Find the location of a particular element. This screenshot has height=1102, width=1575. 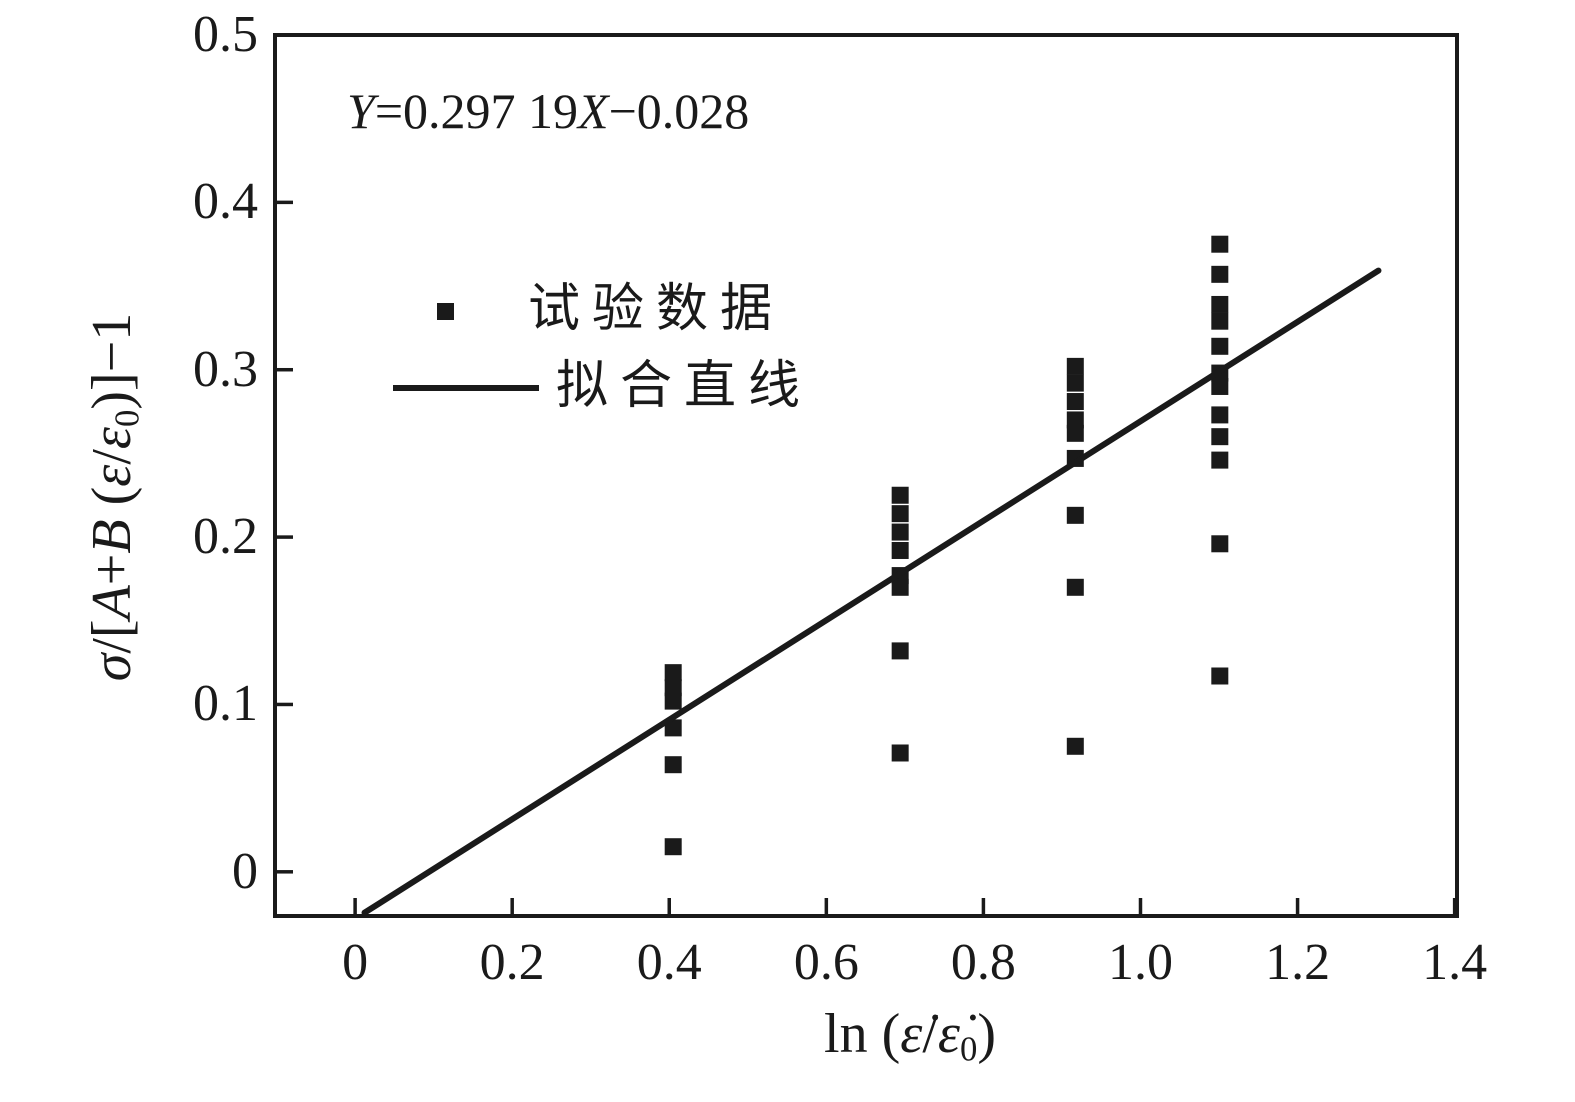

y-tick-label: 0.5 is located at coordinates (225, 34).